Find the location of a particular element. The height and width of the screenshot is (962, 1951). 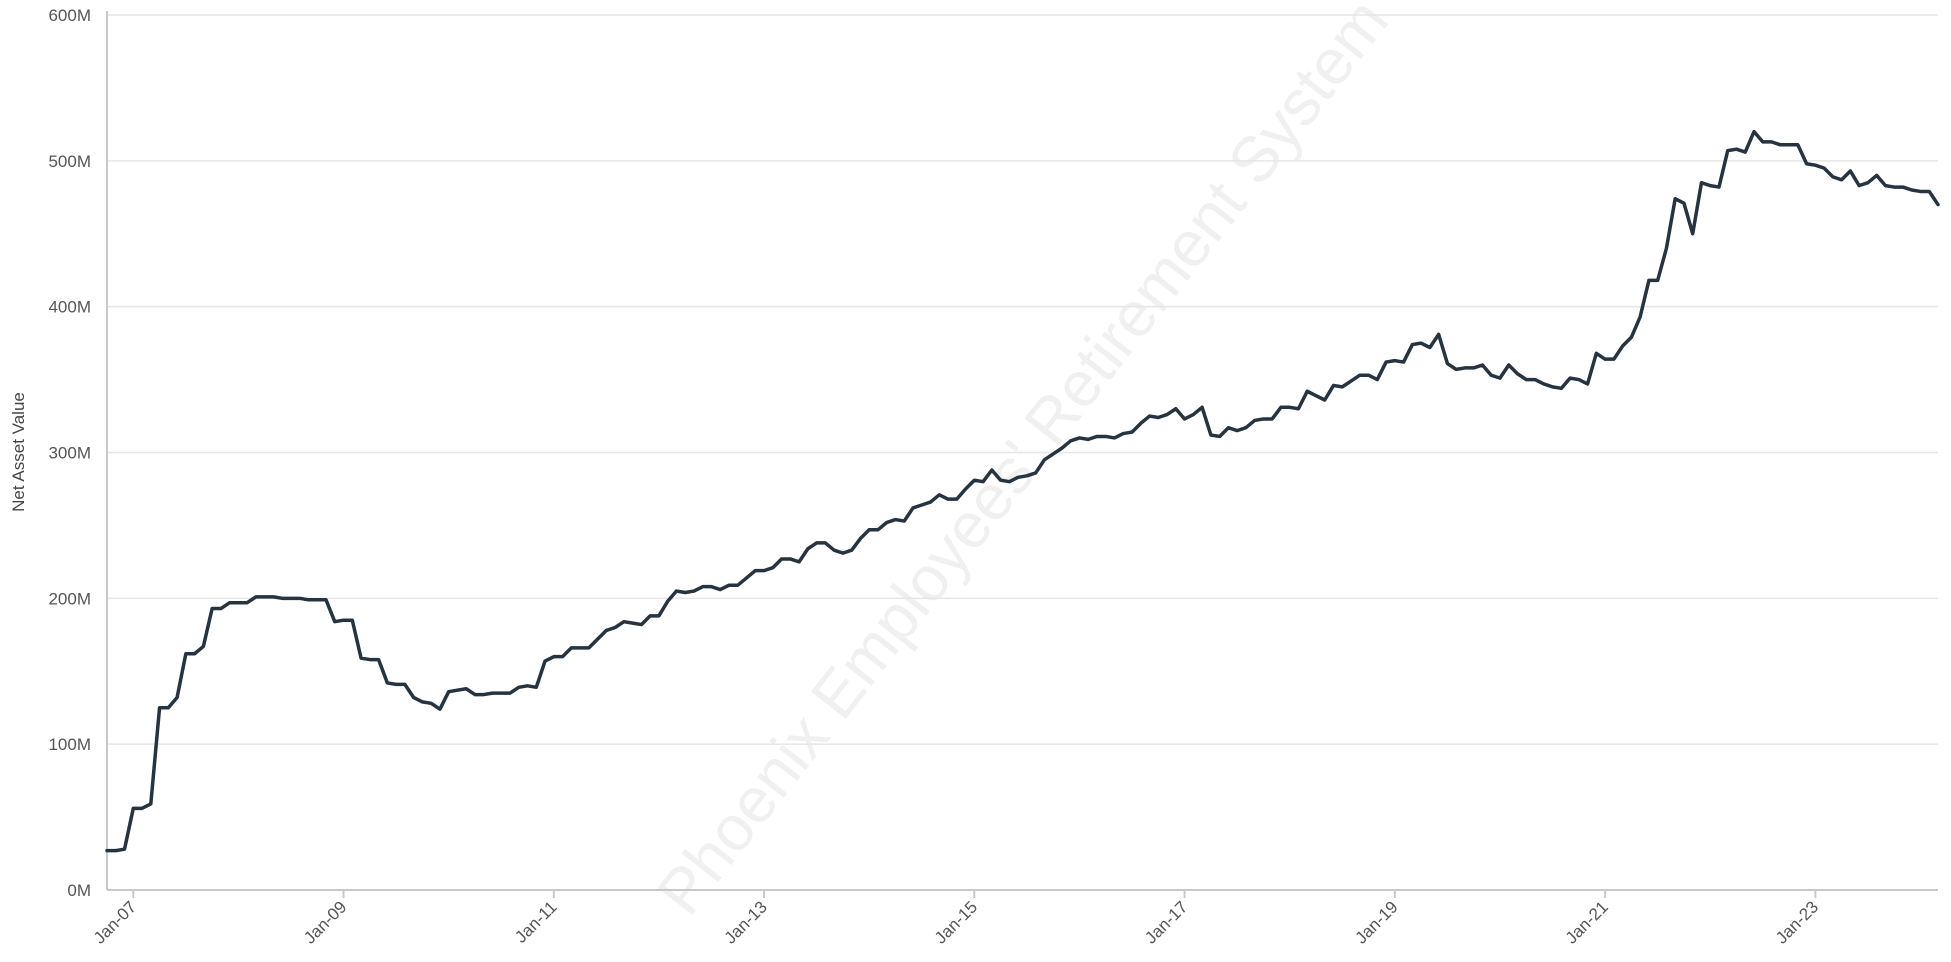

y-tick-label: 500M is located at coordinates (69, 161).